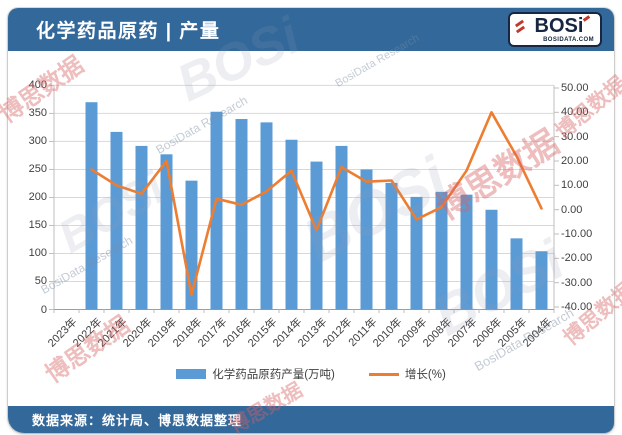 The image size is (622, 435). What do you see at coordinates (128, 31) in the screenshot?
I see `page-title: 化学药品原药 | 产量` at bounding box center [128, 31].